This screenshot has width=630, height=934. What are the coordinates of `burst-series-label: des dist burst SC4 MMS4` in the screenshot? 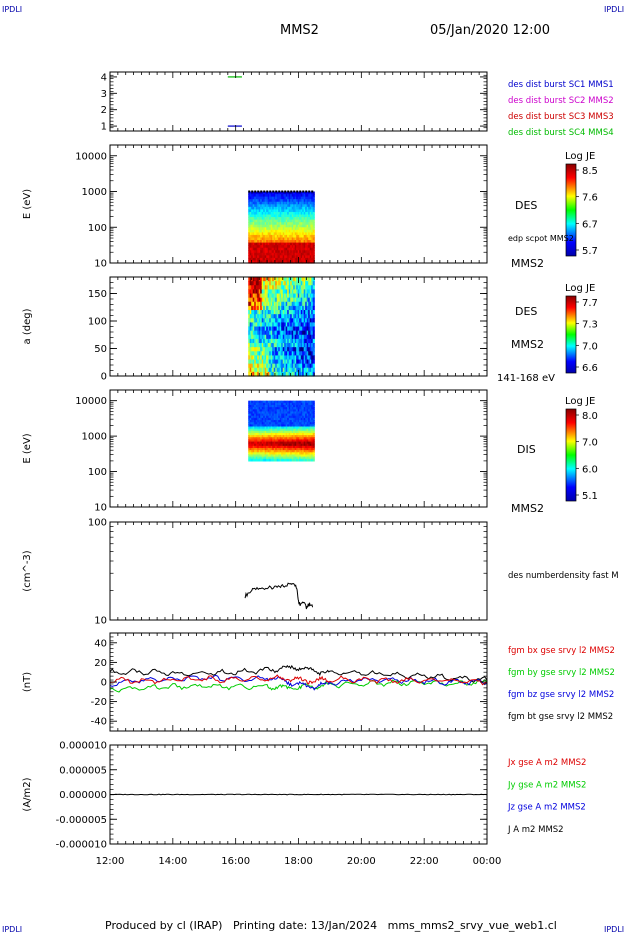 It's located at (561, 133).